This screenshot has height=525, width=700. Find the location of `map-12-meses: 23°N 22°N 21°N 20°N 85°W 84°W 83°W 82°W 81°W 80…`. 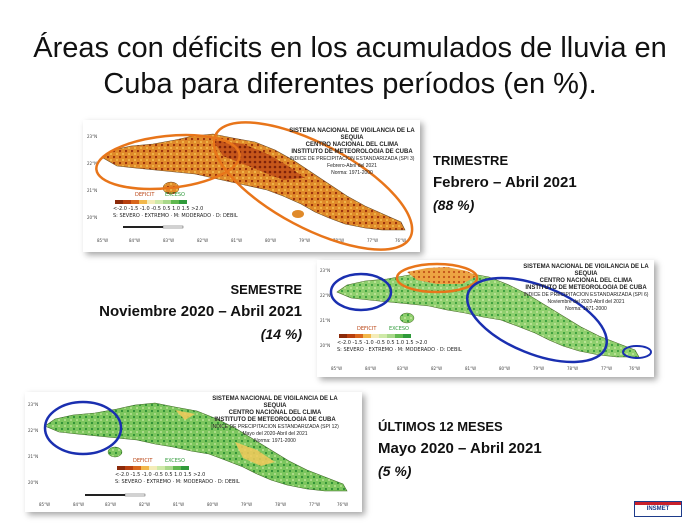

map-12-meses: 23°N 22°N 21°N 20°N 85°W 84°W 83°W 82°W 81°W 80… is located at coordinates (193, 452).